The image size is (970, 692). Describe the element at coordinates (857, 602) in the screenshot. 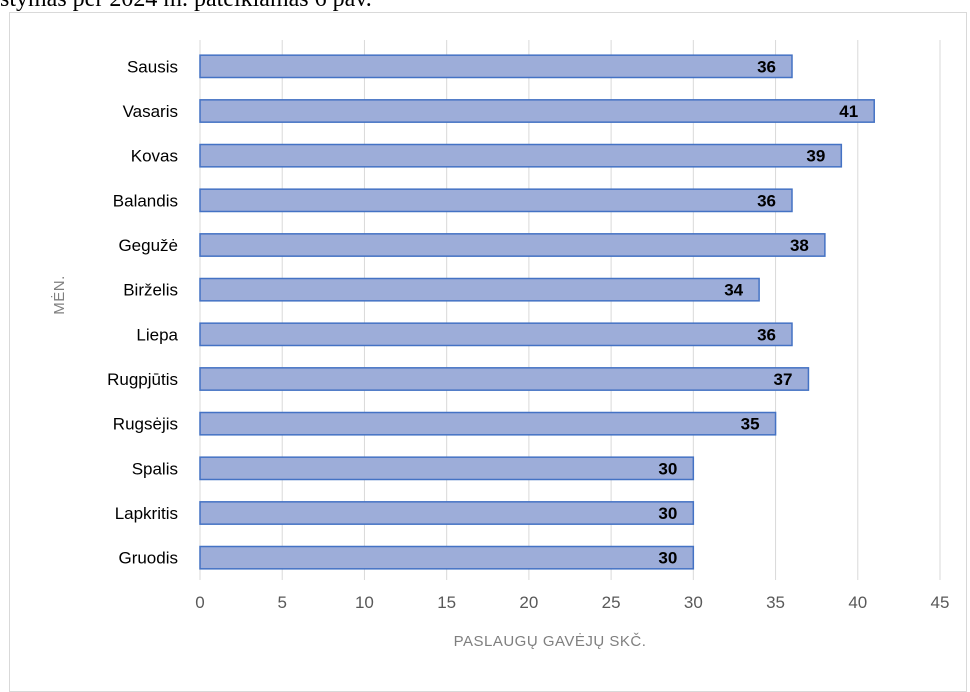

I see `x-tick-label: 40` at that location.